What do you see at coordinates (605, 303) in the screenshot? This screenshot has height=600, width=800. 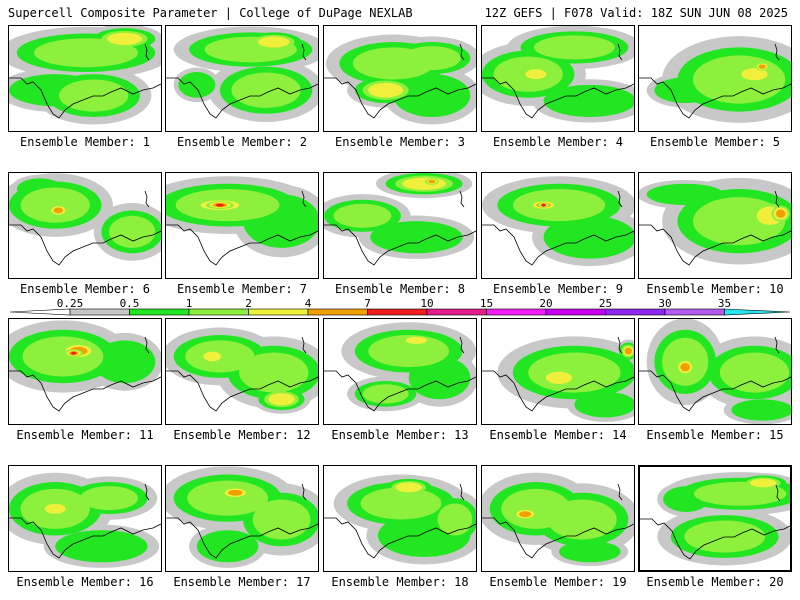 I see `colorbar-tick-label: 25` at bounding box center [605, 303].